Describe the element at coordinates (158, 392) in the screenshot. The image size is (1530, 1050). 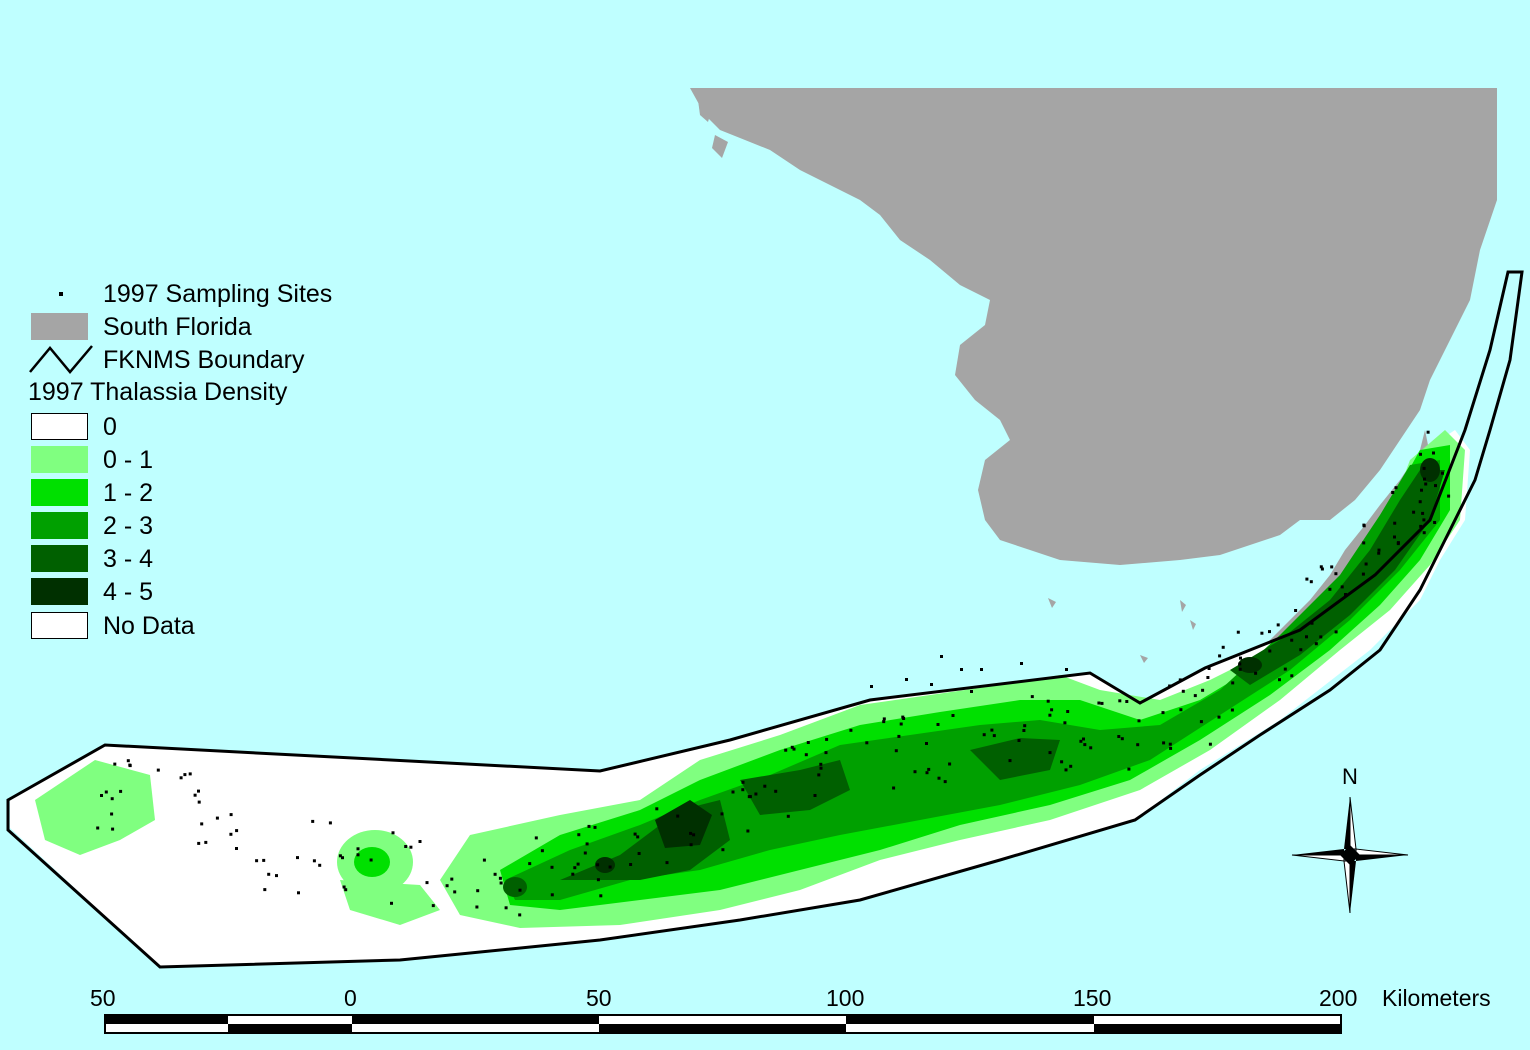
I see `legend-density-title: 1997 Thalassia Density` at that location.